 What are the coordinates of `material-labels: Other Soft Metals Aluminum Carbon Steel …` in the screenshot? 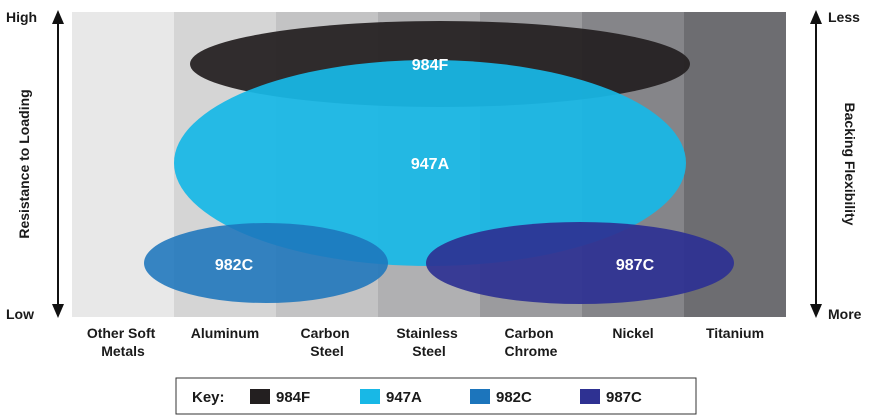 It's located at (425, 342).